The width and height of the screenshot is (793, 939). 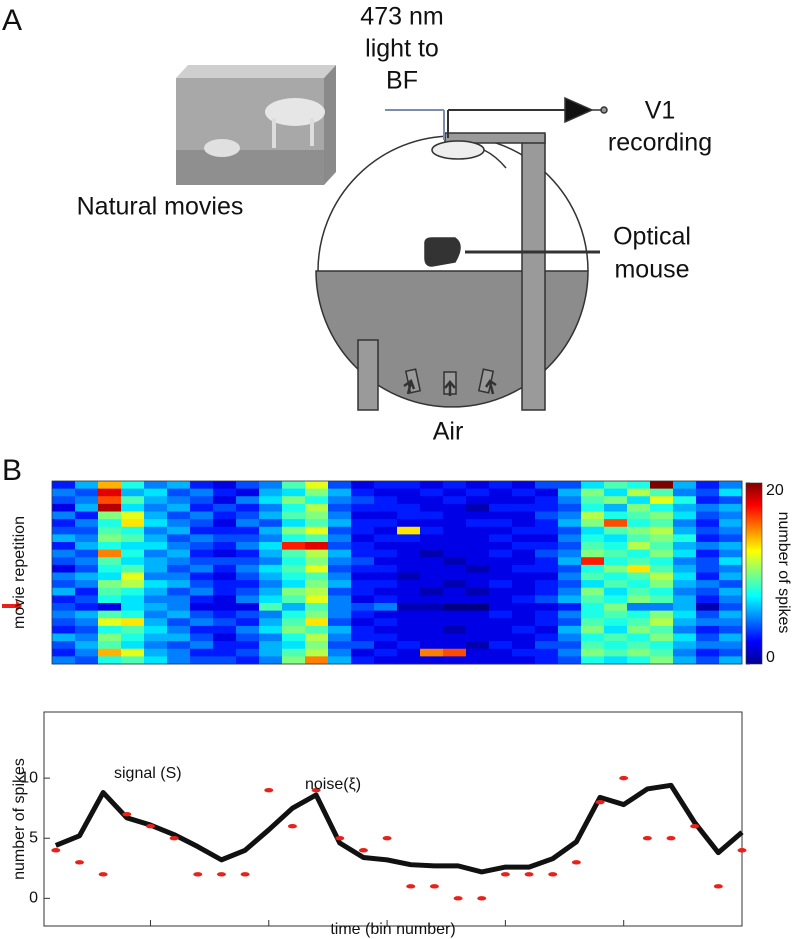 I want to click on y-tick-label: 0, so click(x=33, y=898).